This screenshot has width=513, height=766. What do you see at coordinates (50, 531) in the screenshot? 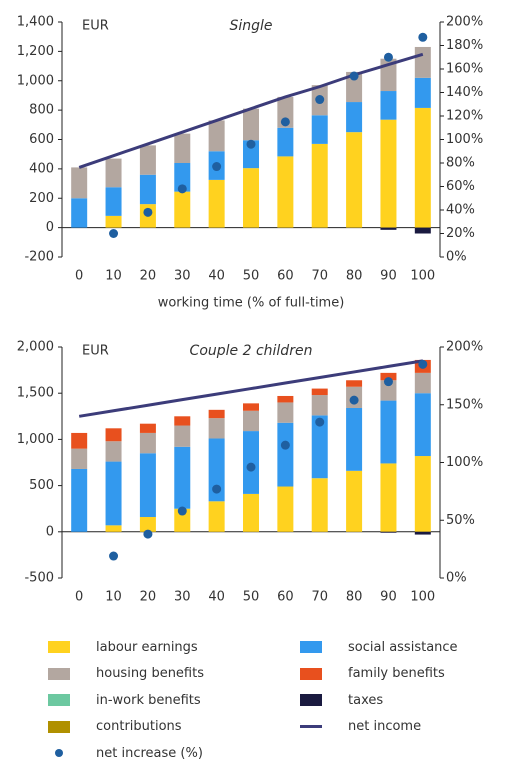
I see `y-tick-label: 0` at bounding box center [50, 531].